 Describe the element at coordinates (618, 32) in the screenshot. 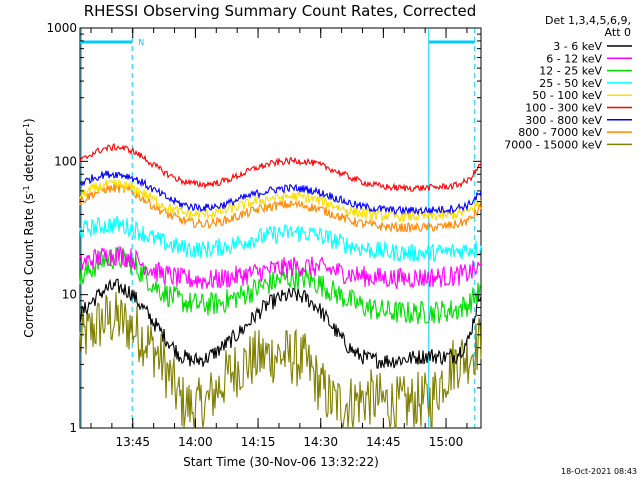

I see `legend-header-line2: Att 0` at that location.